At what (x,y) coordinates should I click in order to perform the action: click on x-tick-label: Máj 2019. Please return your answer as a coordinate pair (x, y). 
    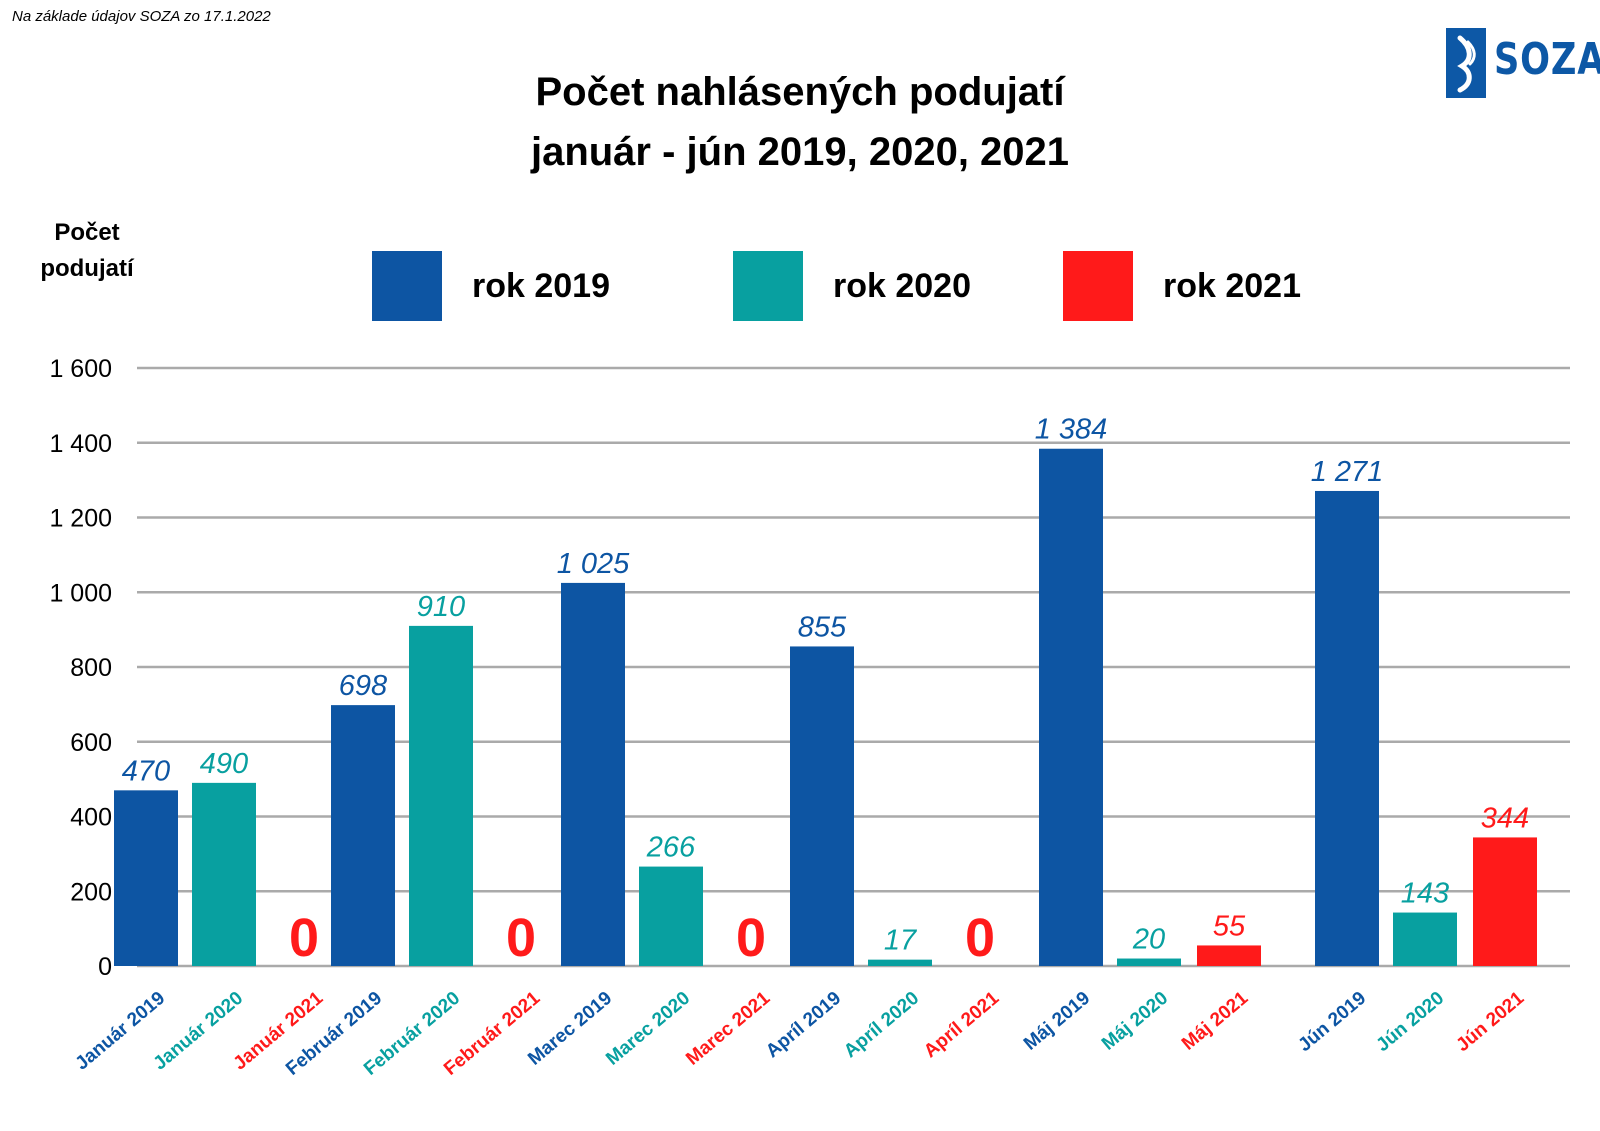
    Looking at the image, I should click on (1057, 1021).